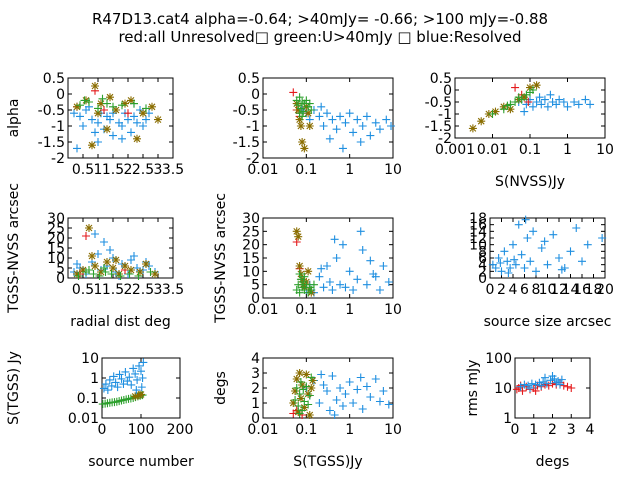 The height and width of the screenshot is (480, 640). What do you see at coordinates (513, 290) in the screenshot?
I see `x-tick-label: 4` at bounding box center [513, 290].